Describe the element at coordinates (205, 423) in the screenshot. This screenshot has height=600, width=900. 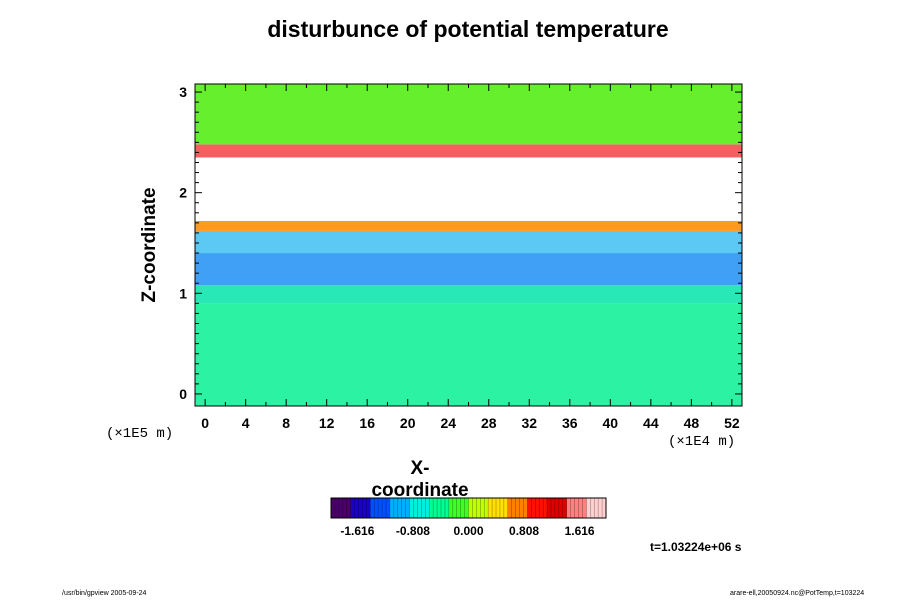
I see `x-tick-label: 0` at that location.